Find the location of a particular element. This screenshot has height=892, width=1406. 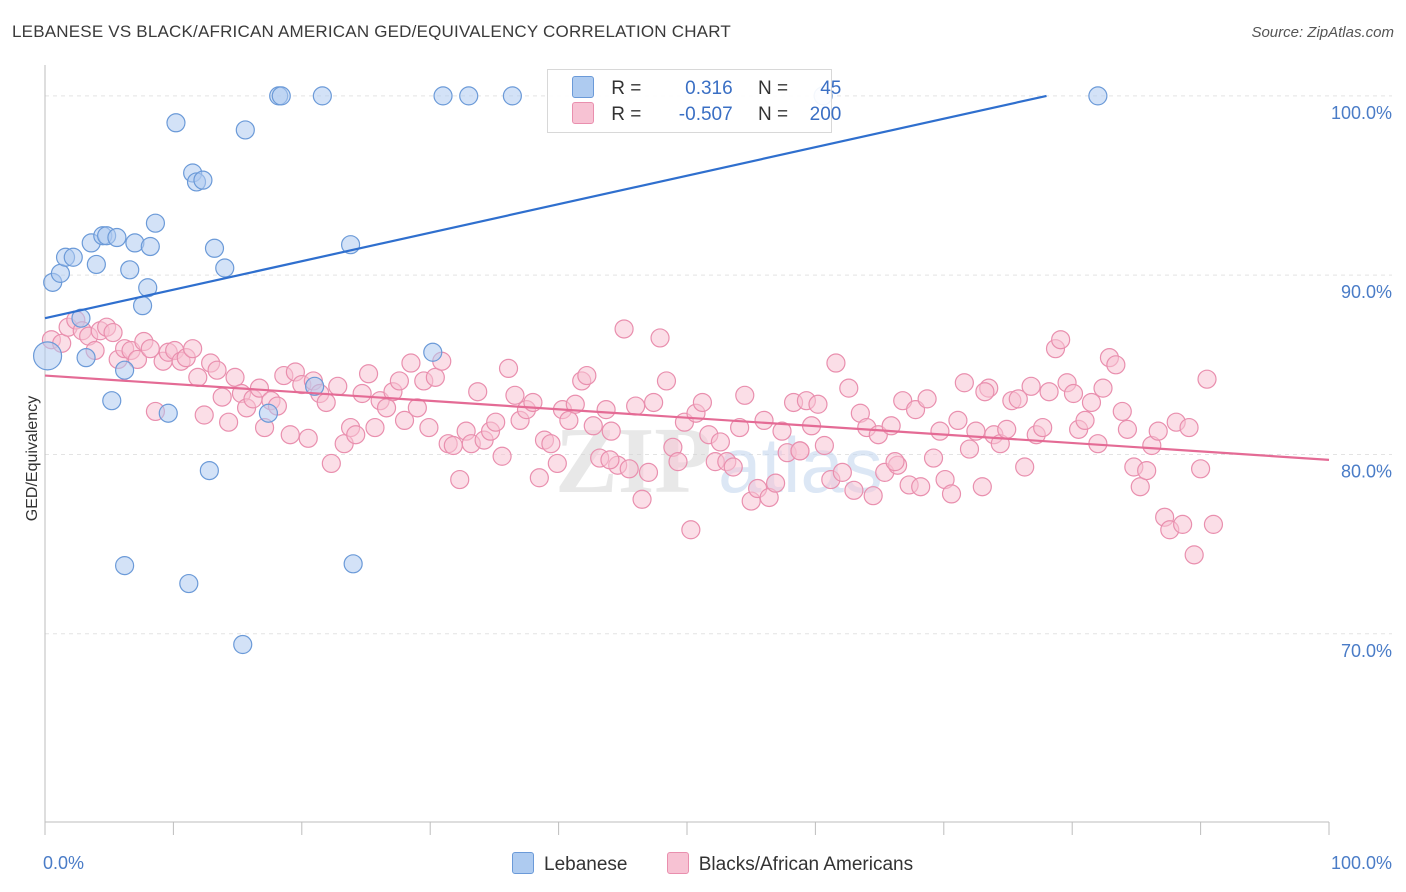

legend-row-lebanese: R = 0.316 N = 45 is located at coordinates (706, 89).